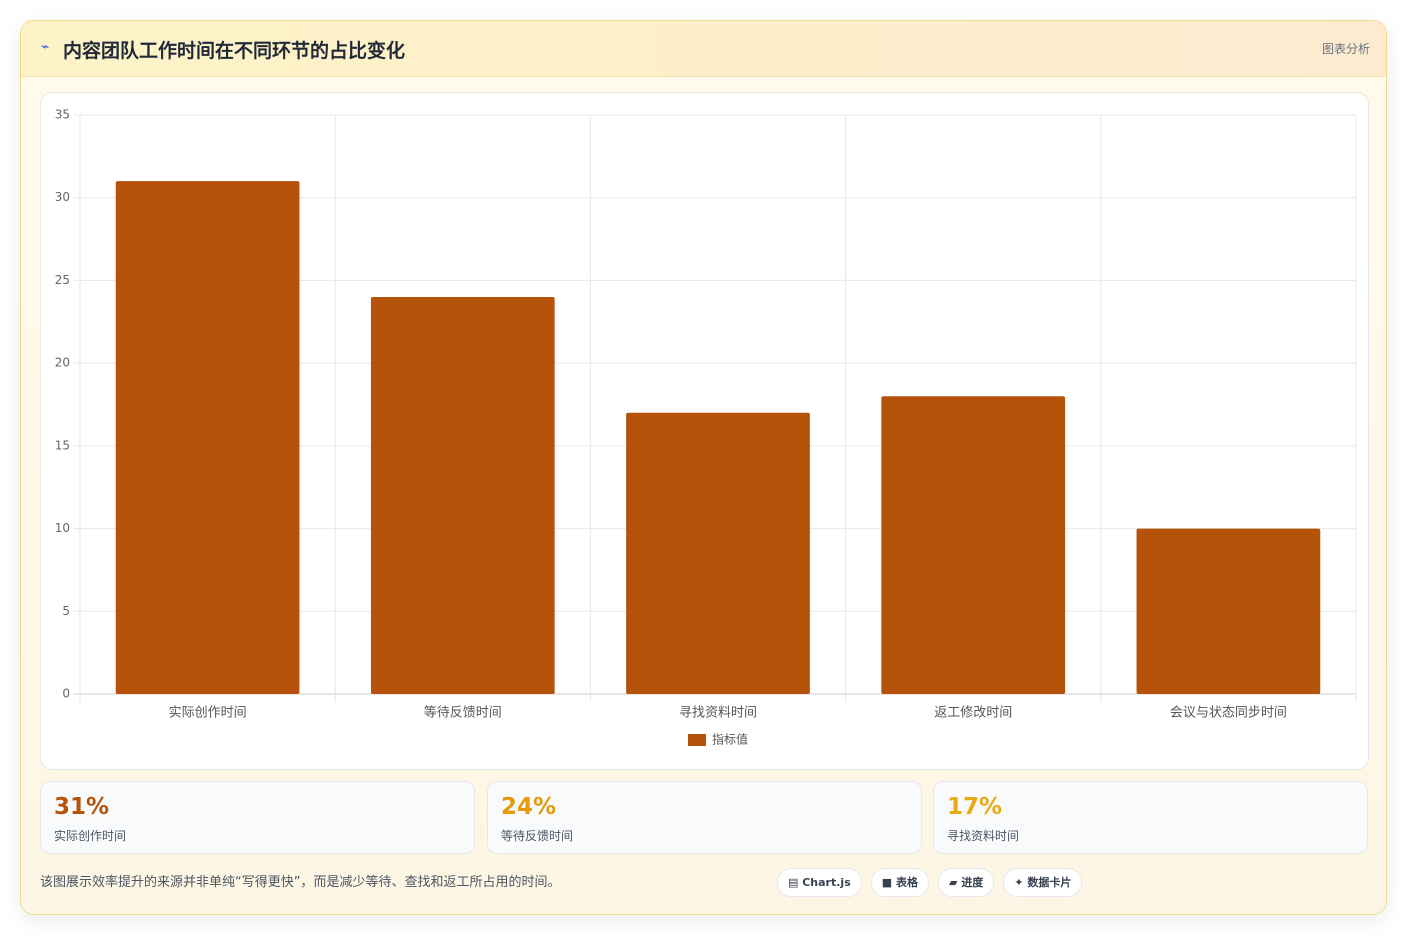  Describe the element at coordinates (975, 807) in the screenshot. I see `stat-value: 17%` at that location.